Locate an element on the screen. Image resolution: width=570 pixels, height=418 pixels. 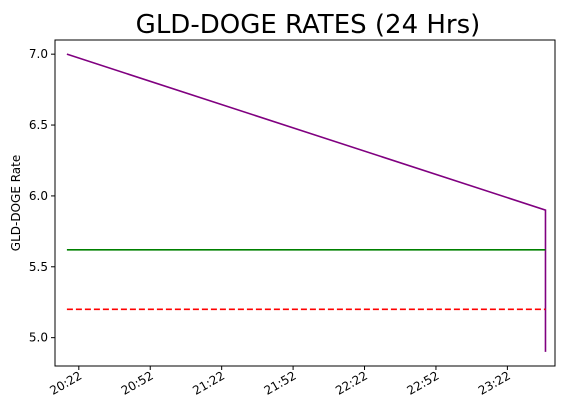
chart-title: GLD-DOGE RATES (24 Hrs) is located at coordinates (308, 25).